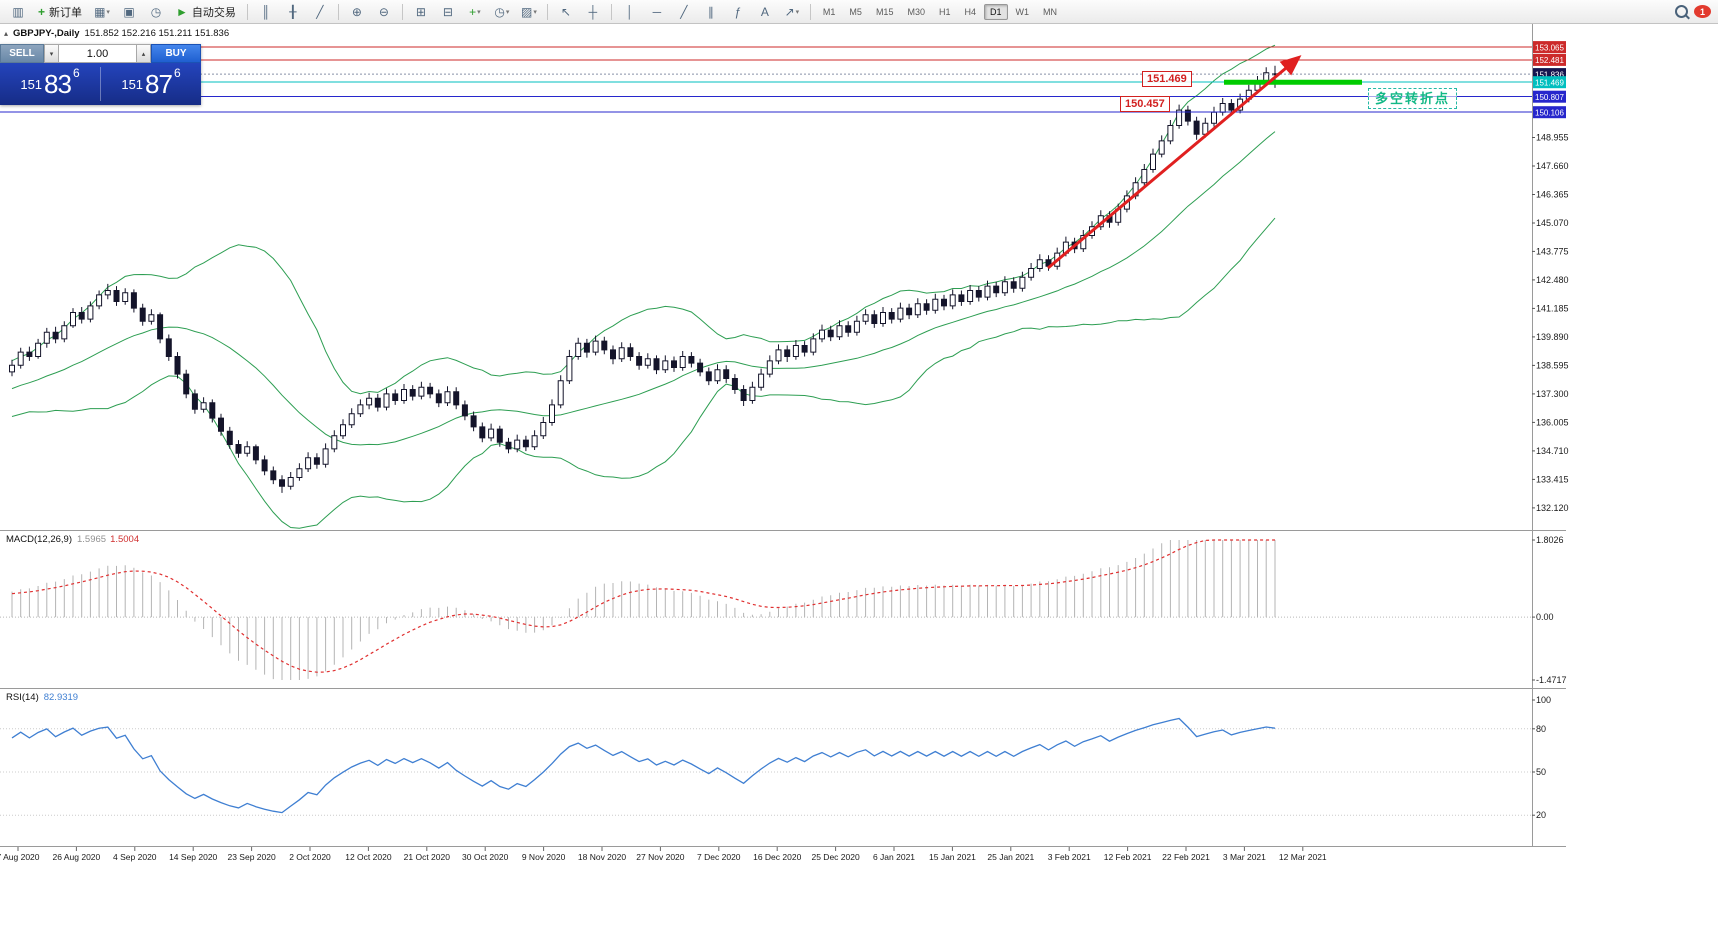  Describe the element at coordinates (1186, 857) in the screenshot. I see `time-axis-label: 22 Feb 2021` at that location.